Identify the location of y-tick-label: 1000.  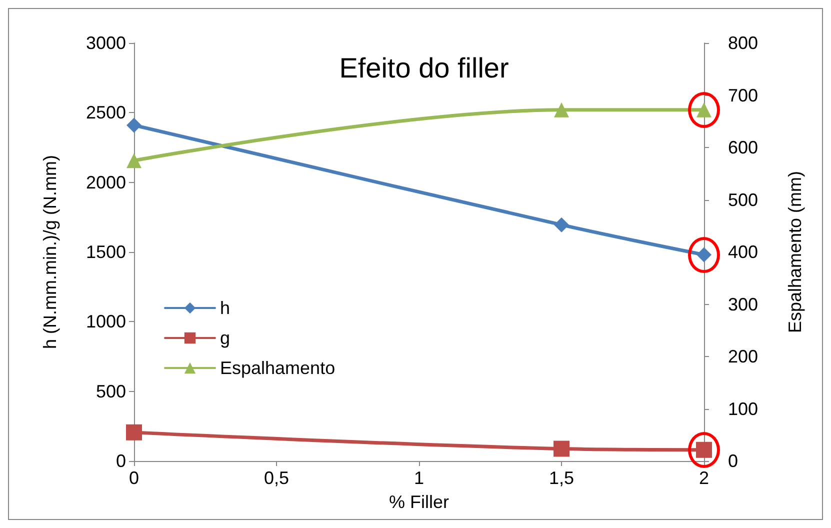
(106, 322).